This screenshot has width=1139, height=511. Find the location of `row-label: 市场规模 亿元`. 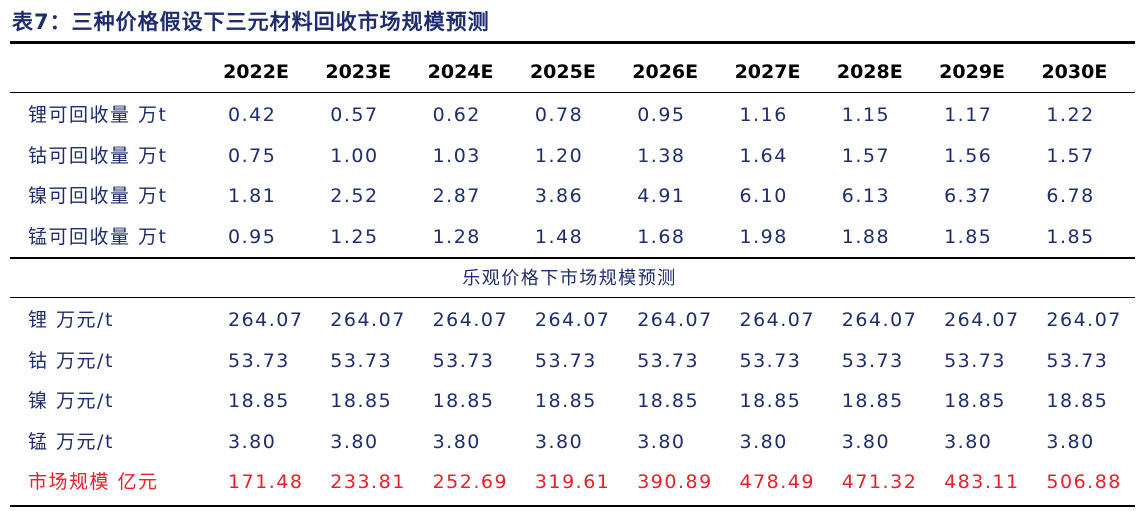

row-label: 市场规模 亿元 is located at coordinates (93, 482).